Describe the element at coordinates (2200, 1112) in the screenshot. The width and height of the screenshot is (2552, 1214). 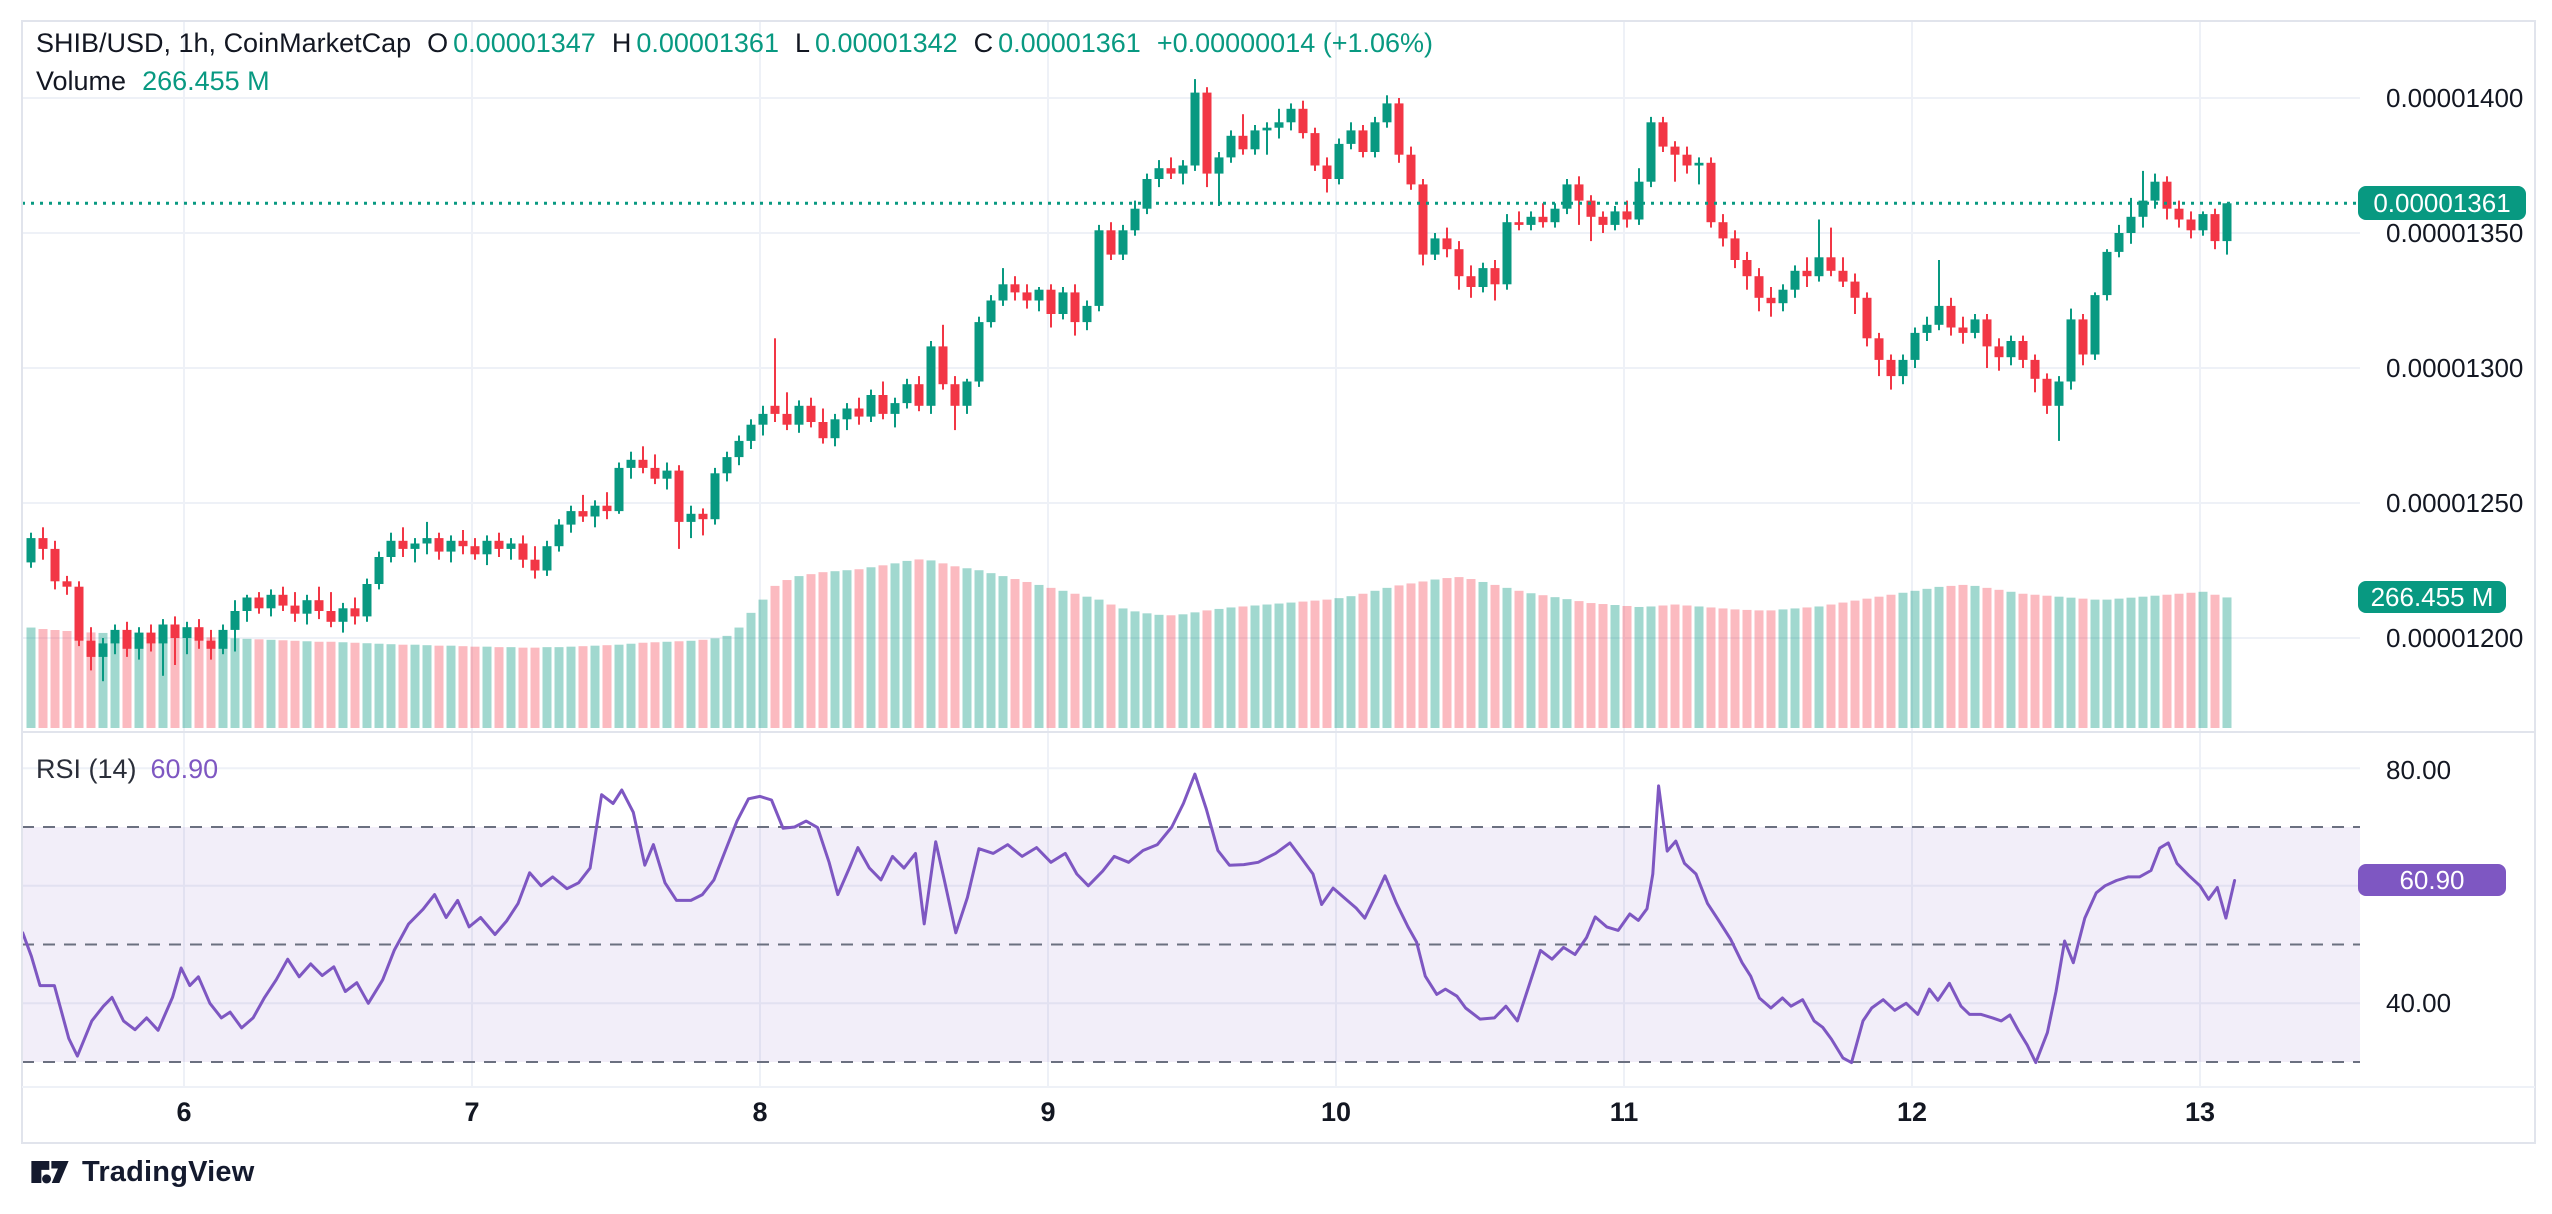
I see `time-axis-tick-label: 13` at that location.